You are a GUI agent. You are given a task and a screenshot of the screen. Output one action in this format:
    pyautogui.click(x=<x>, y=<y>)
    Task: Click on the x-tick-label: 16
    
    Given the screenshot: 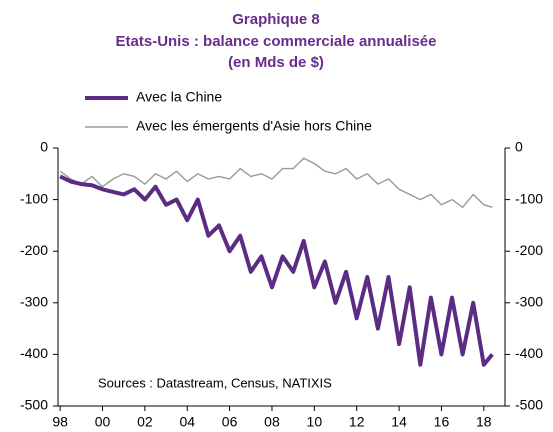 What is the action you would take?
    pyautogui.click(x=442, y=422)
    